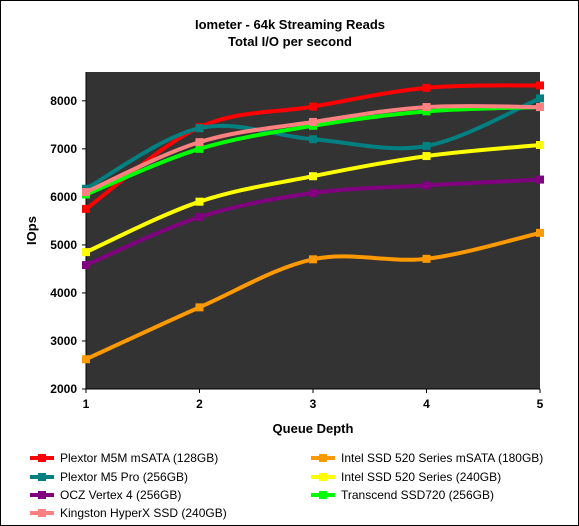 This screenshot has width=579, height=526. Describe the element at coordinates (63, 293) in the screenshot. I see `y-tick-label: 4000` at that location.